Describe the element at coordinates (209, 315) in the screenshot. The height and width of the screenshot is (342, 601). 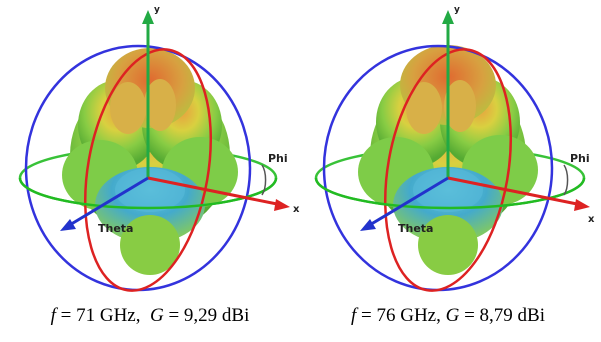
I see `gain-value: = 9,29 dBi` at that location.